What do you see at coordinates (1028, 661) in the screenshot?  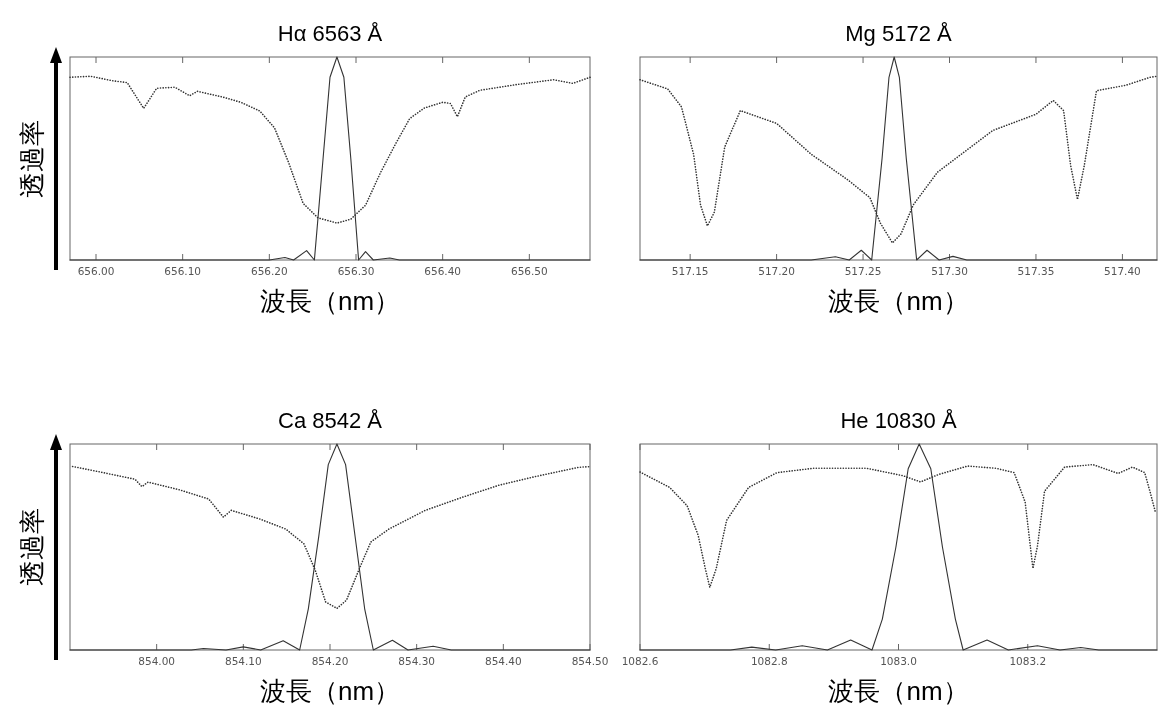 I see `x-tick-label: 1083.2` at bounding box center [1028, 661].